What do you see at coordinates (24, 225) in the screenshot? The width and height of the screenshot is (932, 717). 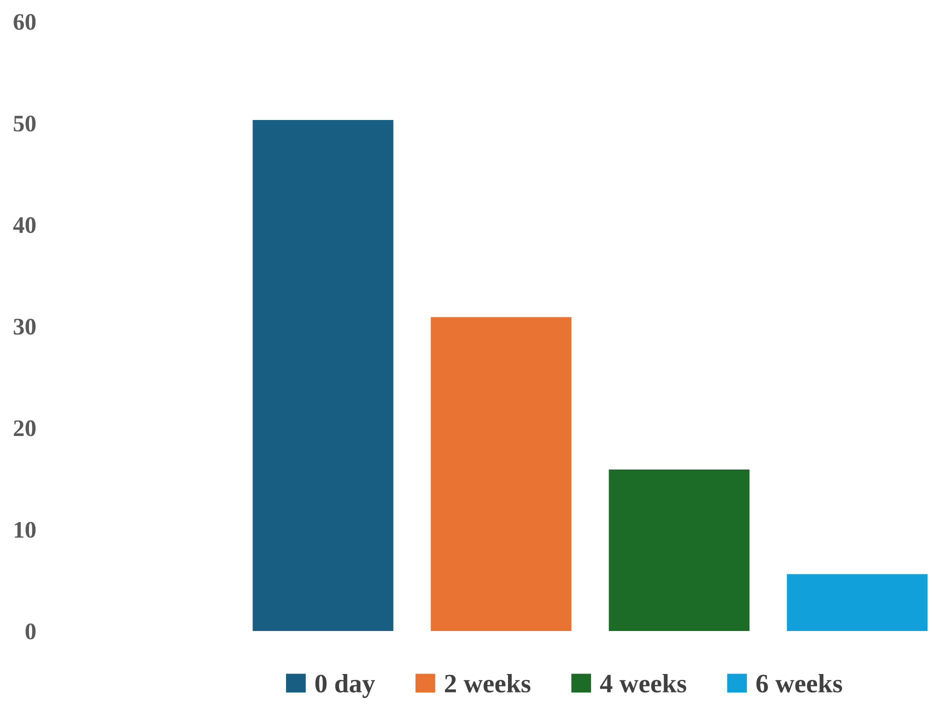 I see `y-tick-label: 40` at bounding box center [24, 225].